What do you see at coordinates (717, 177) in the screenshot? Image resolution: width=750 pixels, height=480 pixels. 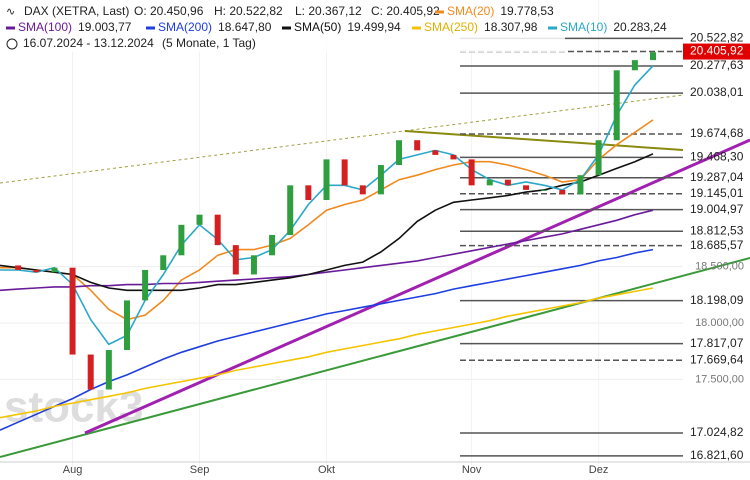 I see `level-label: 19.287,04` at bounding box center [717, 177].